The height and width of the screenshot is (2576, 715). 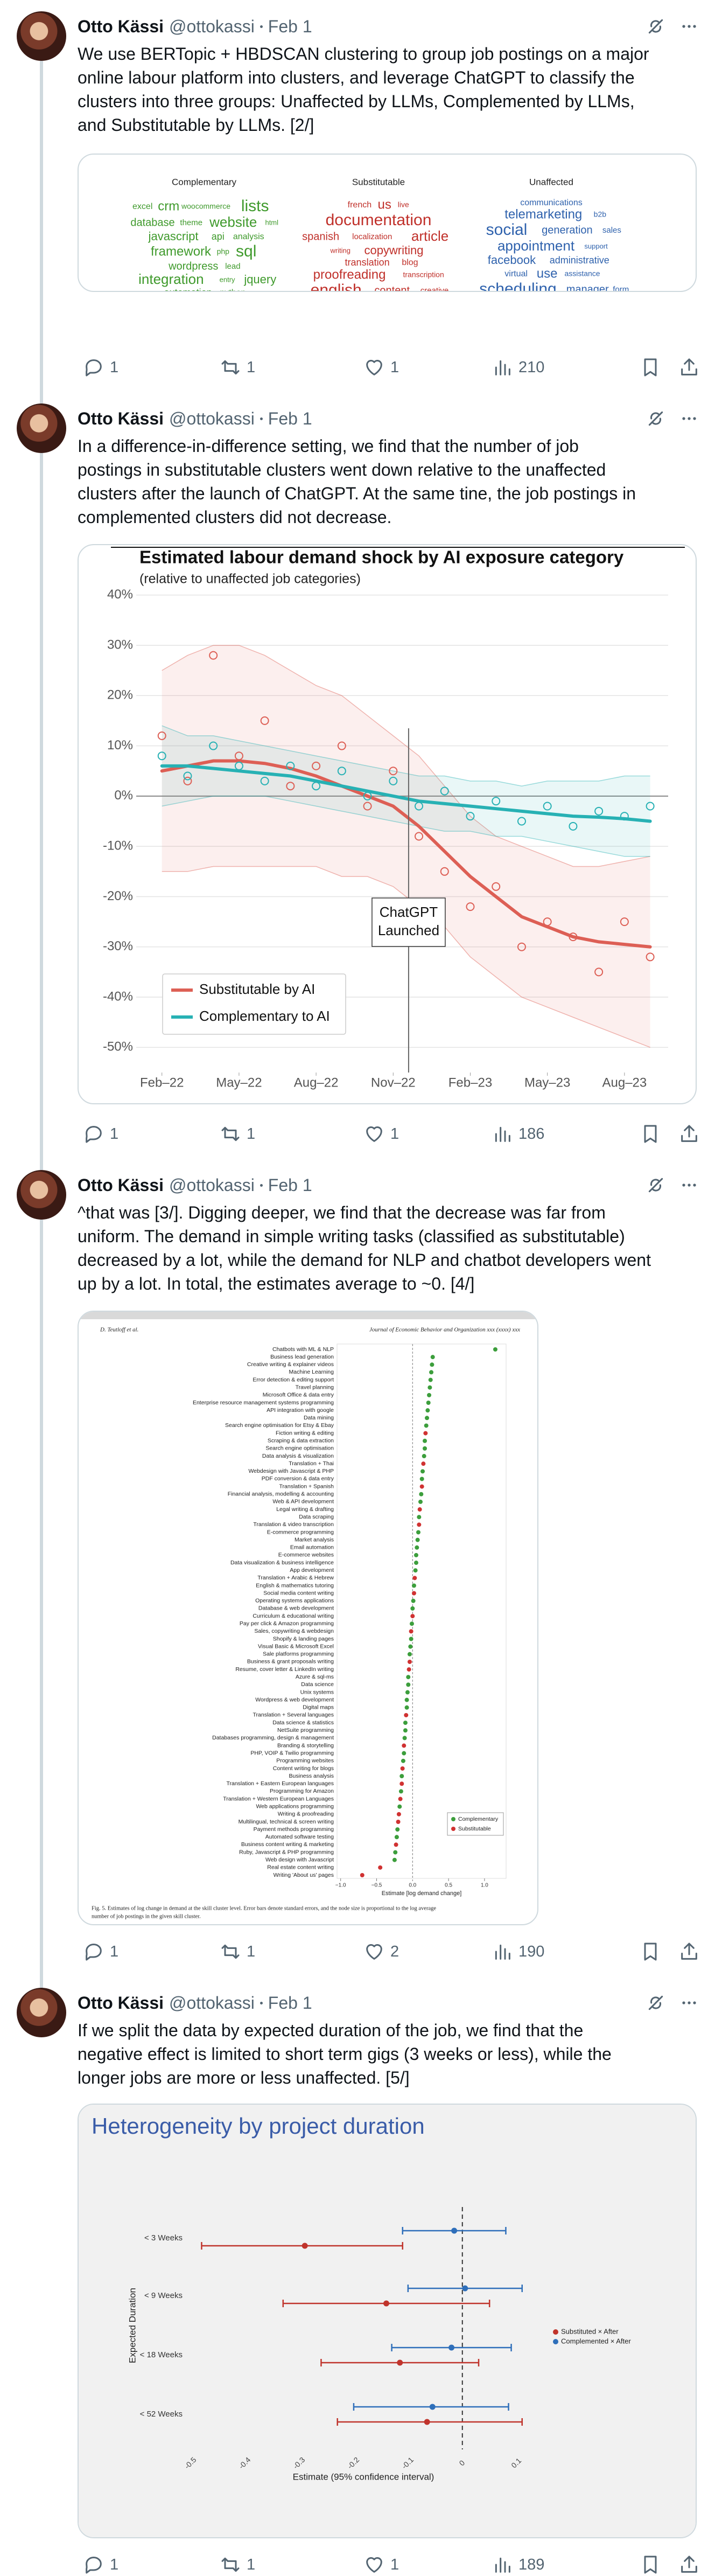 I want to click on cloud-title: Complementary, so click(x=204, y=182).